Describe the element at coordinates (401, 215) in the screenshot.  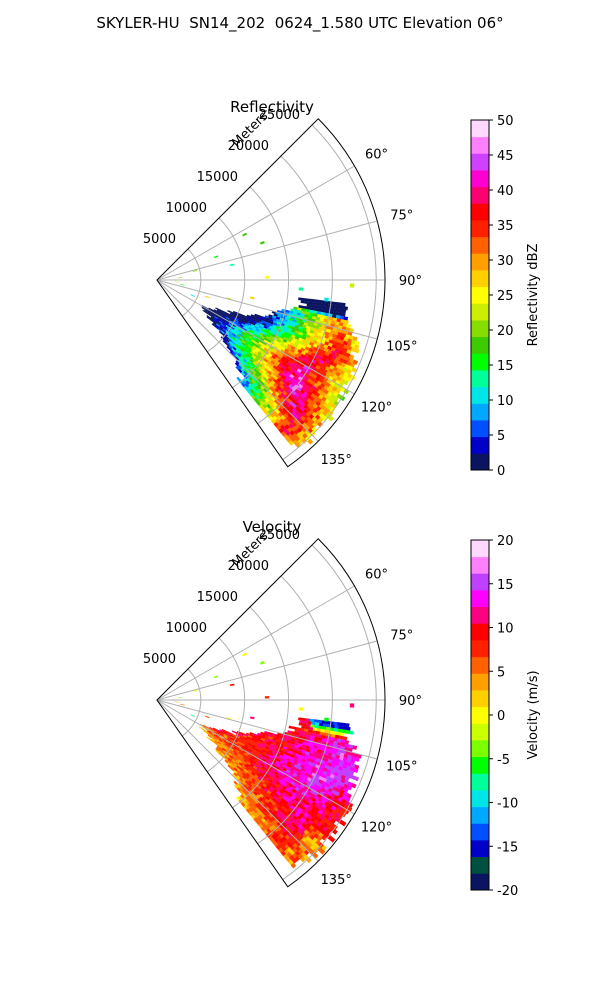
I see `theta-tick-label: 75°` at that location.